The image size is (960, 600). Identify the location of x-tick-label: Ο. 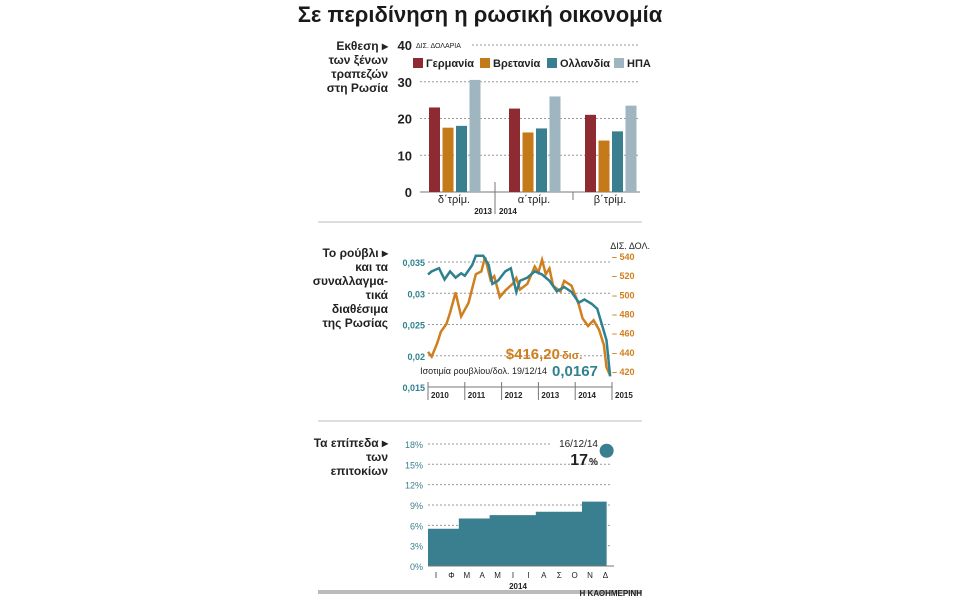
(574, 575).